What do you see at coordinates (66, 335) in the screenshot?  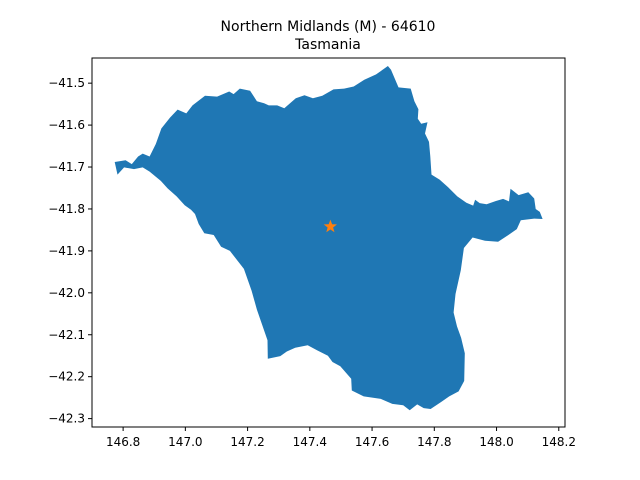 I see `y-tick-label: −42.1` at bounding box center [66, 335].